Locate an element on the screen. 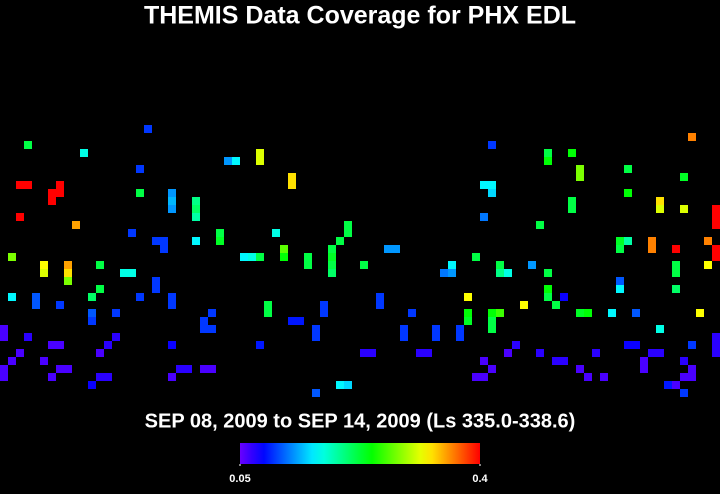 The width and height of the screenshot is (720, 494). colorbar-tick-label: 0.4 is located at coordinates (480, 479).